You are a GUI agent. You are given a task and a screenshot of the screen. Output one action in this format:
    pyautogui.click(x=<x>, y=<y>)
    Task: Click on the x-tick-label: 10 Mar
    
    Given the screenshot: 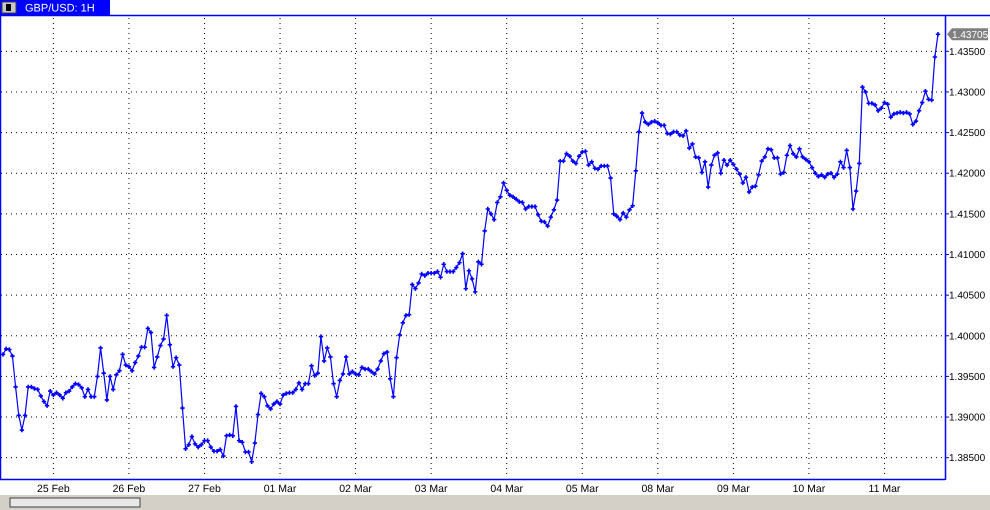 What is the action you would take?
    pyautogui.click(x=809, y=489)
    